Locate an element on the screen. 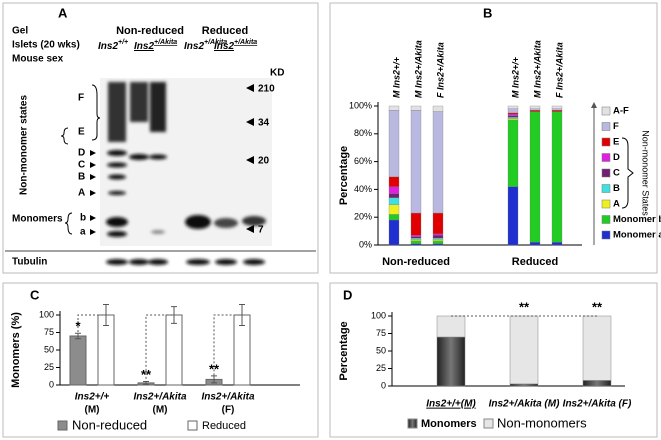 The height and width of the screenshot is (440, 661). state-label: A is located at coordinates (81, 193).